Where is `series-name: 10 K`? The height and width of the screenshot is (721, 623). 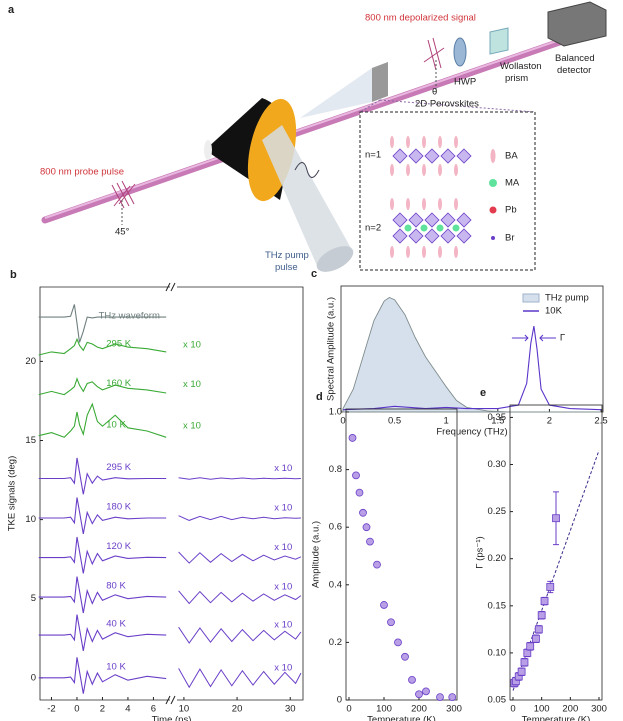 series-name: 10 K is located at coordinates (116, 666).